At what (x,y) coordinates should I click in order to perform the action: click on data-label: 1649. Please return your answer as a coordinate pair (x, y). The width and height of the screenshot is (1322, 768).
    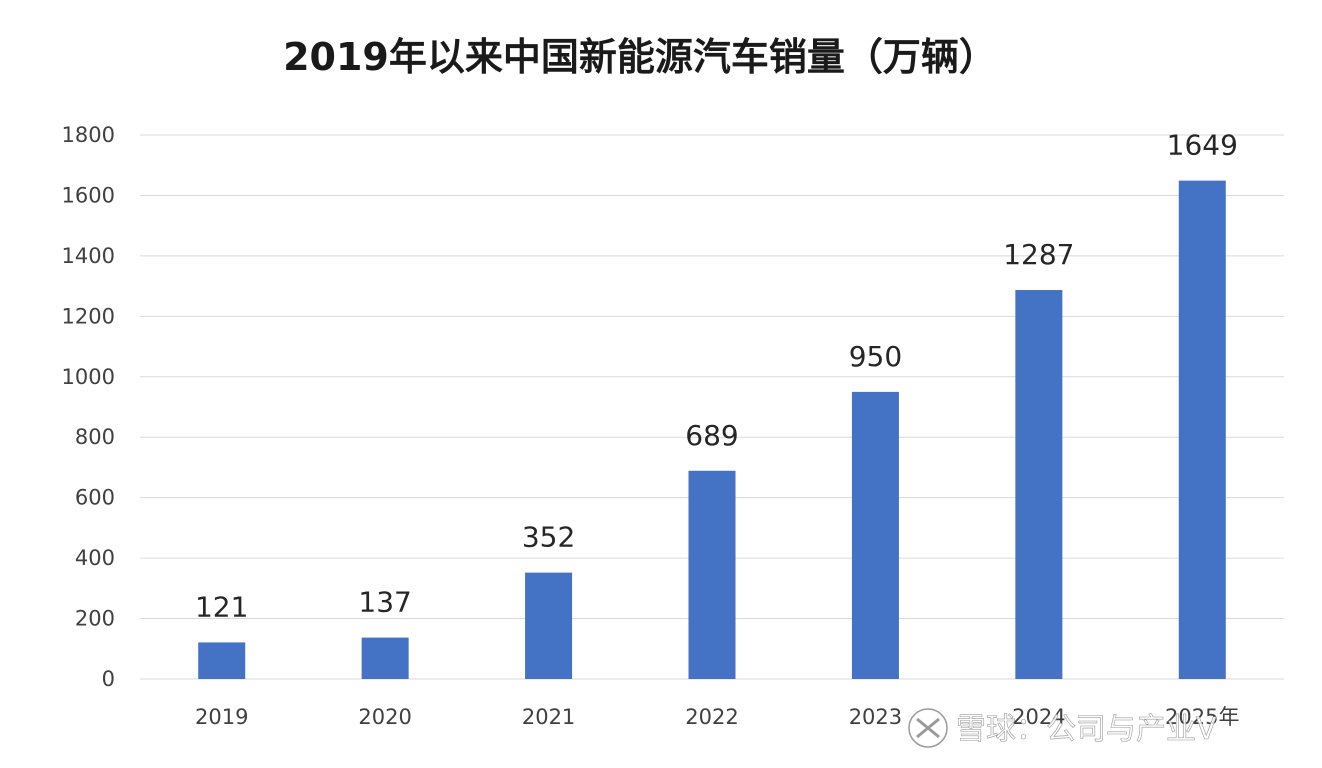
    Looking at the image, I should click on (1202, 145).